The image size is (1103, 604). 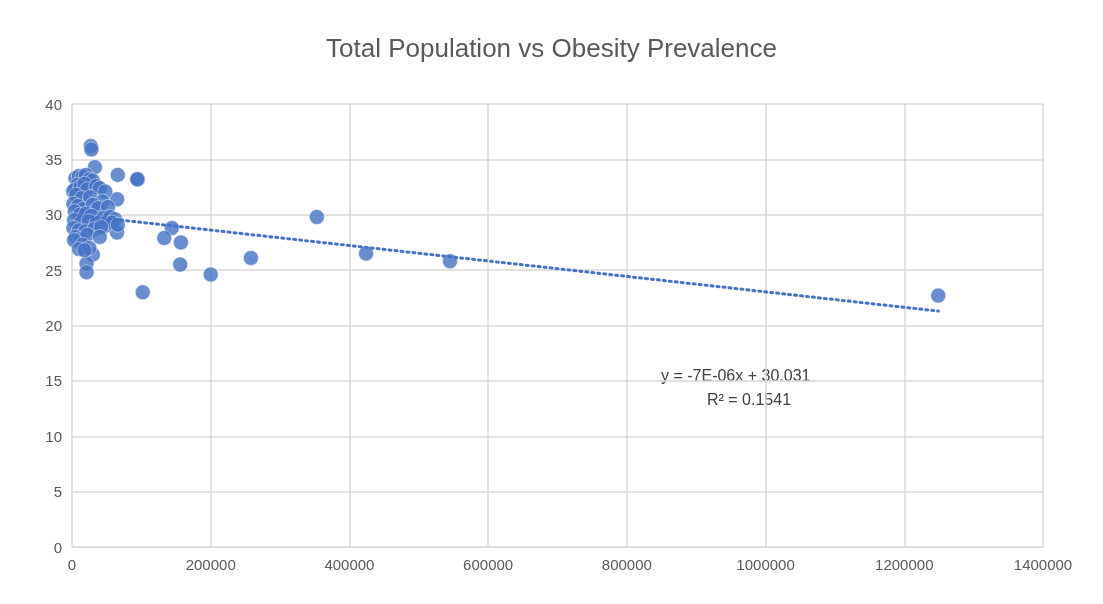 I want to click on y-tick-label: 15, so click(x=53, y=381).